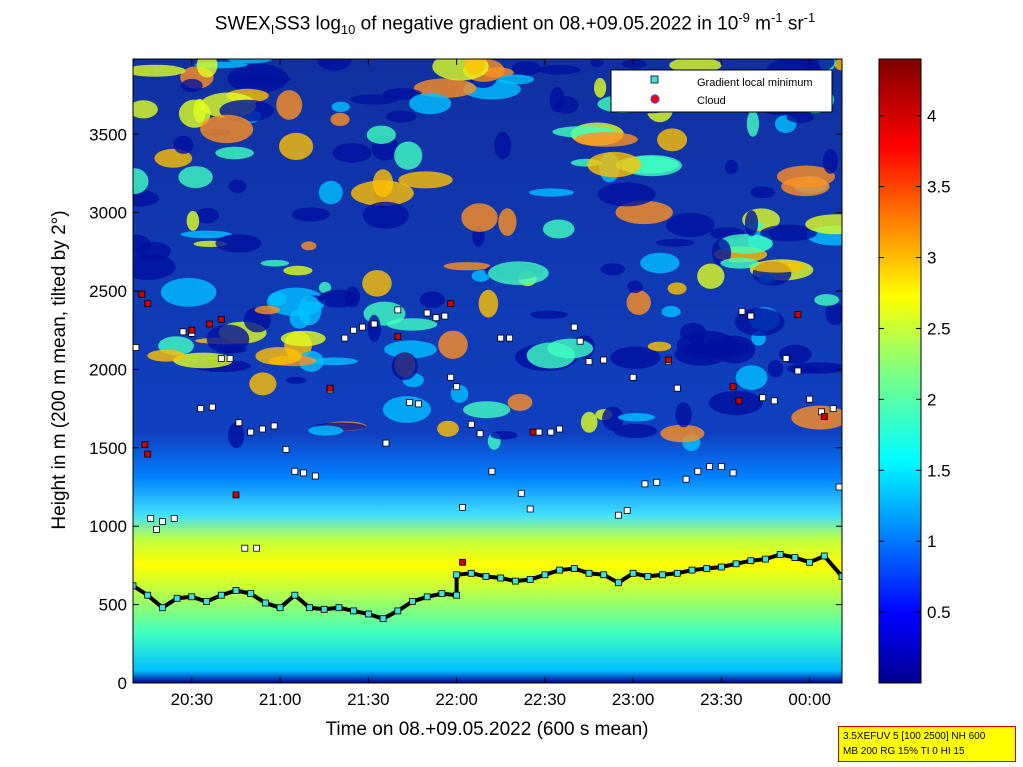  I want to click on legend-entry-cloud: Cloud, so click(711, 101).